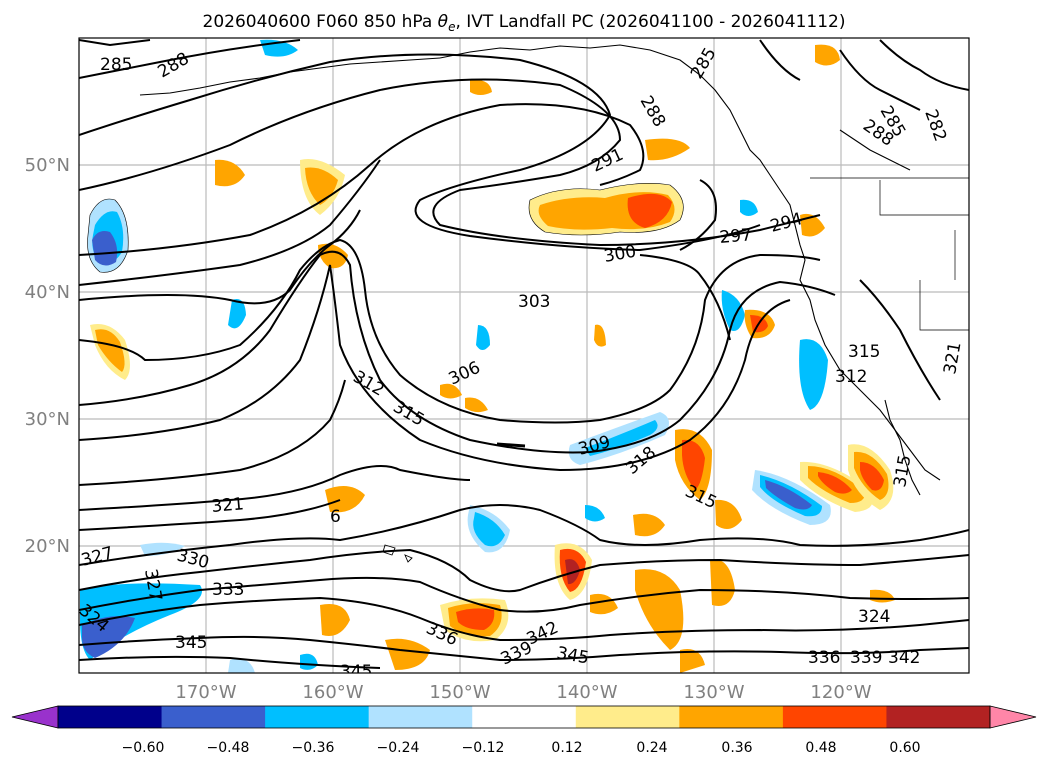 This screenshot has width=1047, height=767. I want to click on contour-label: 312, so click(851, 377).